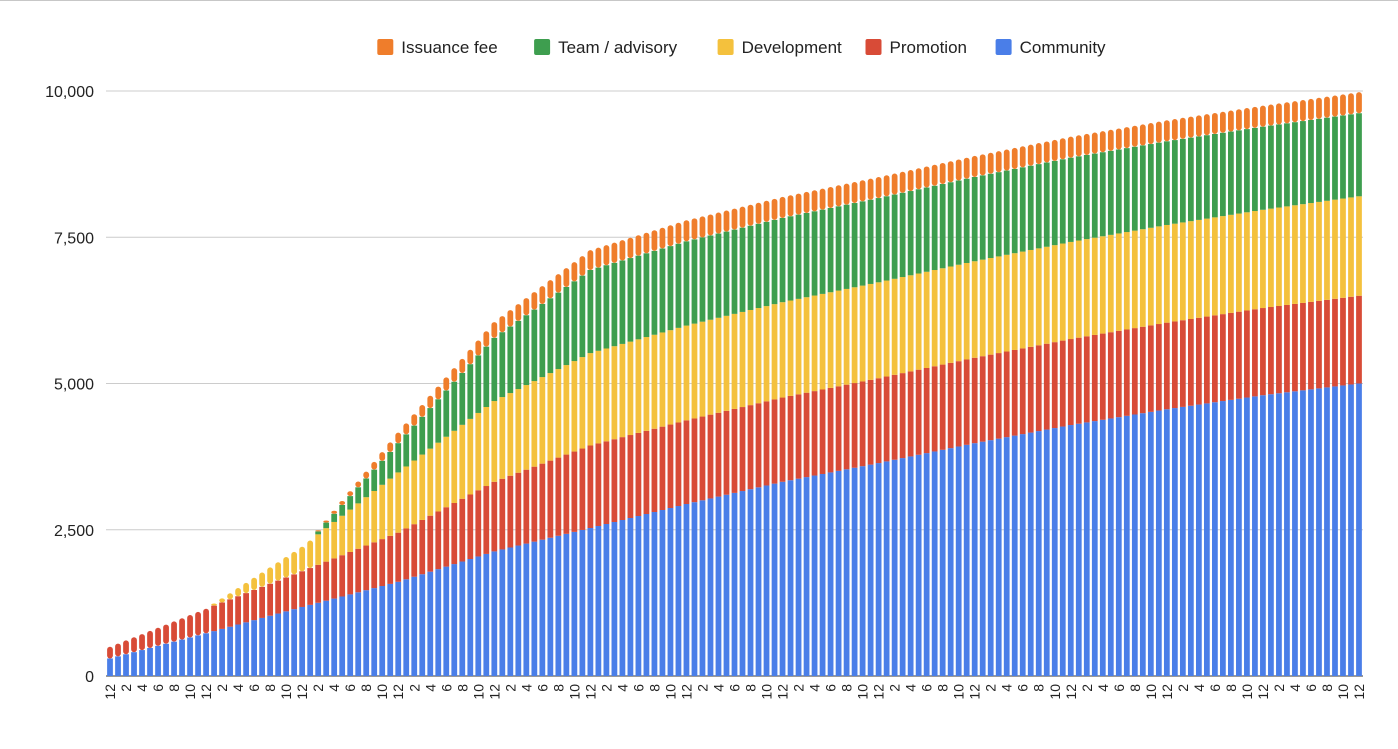  What do you see at coordinates (779, 47) in the screenshot?
I see `legend-item-development: Development` at bounding box center [779, 47].